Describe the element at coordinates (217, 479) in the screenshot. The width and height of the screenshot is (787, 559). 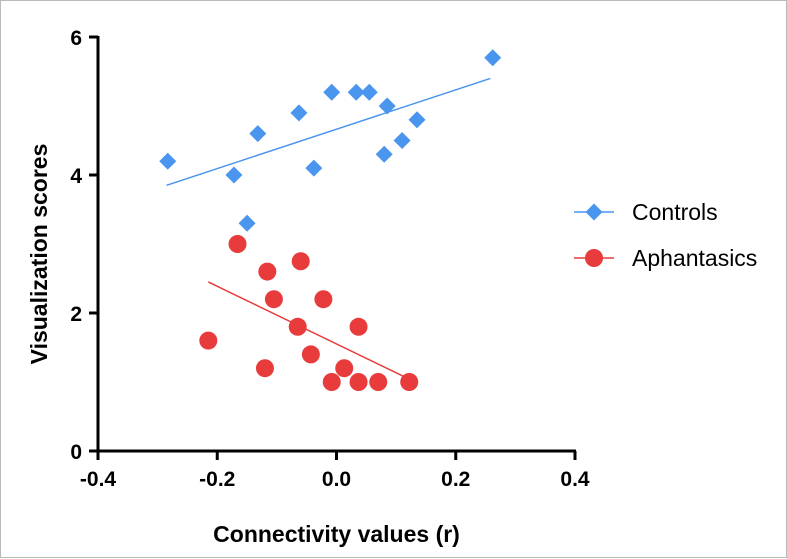
I see `x-tick-label: -0.2` at that location.